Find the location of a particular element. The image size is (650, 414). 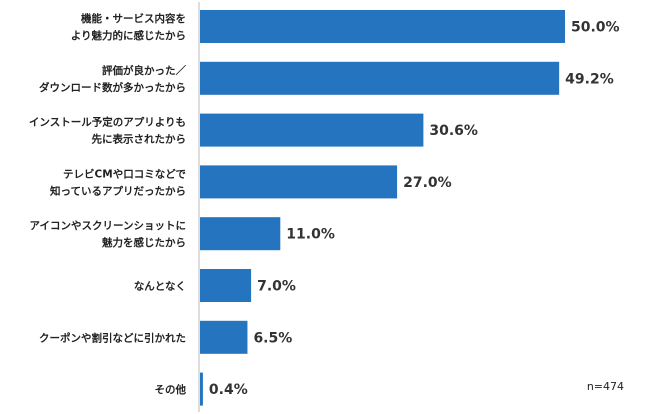

sample-size-note: n=474 is located at coordinates (605, 386).